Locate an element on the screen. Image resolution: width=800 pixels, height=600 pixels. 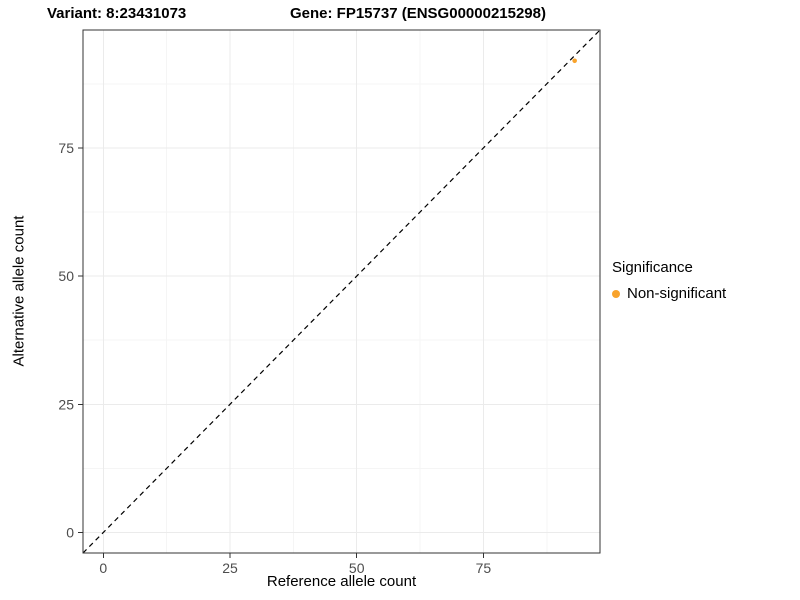
plot-title-variant: Variant: 8:23431073 is located at coordinates (117, 13).